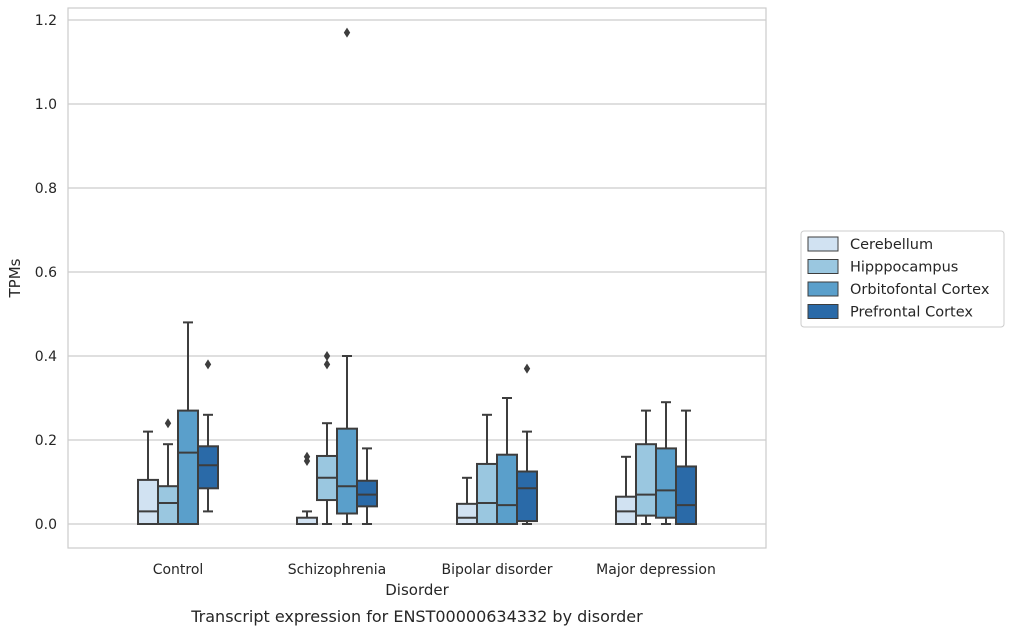 Image resolution: width=1014 pixels, height=634 pixels. I want to click on y-tick-label: 0.4, so click(46, 357).